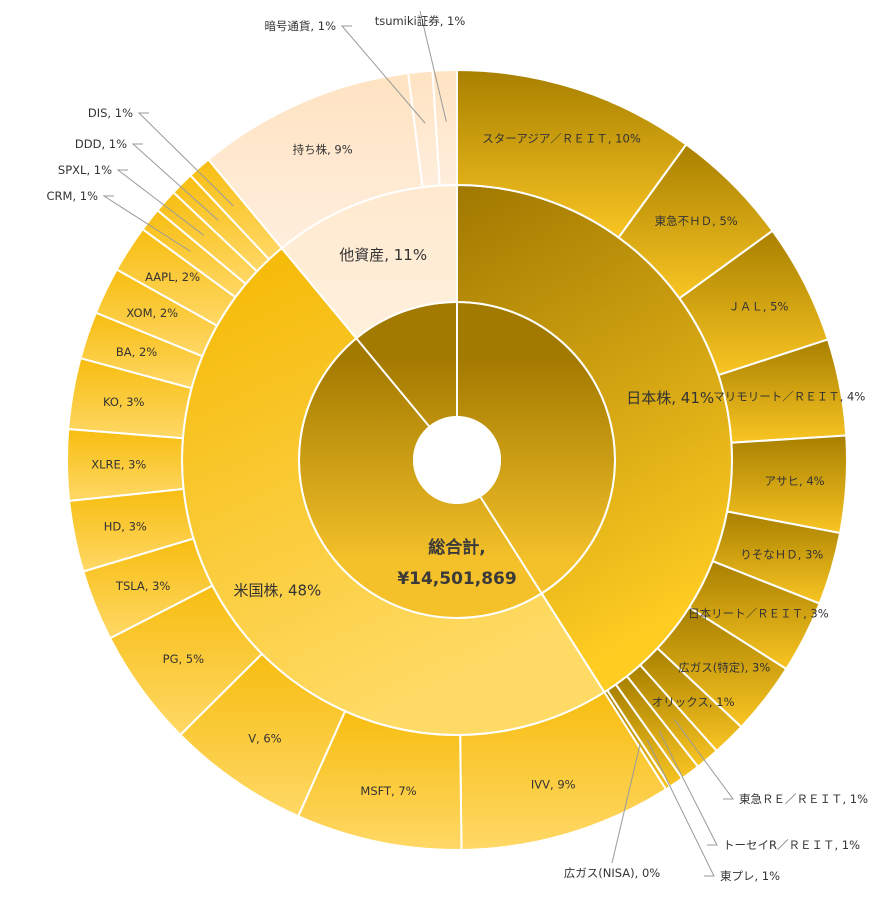 The image size is (893, 923). Describe the element at coordinates (612, 873) in the screenshot. I see `holding-label-広ガス-nisa: 広ガス(NISA), 0%` at that location.